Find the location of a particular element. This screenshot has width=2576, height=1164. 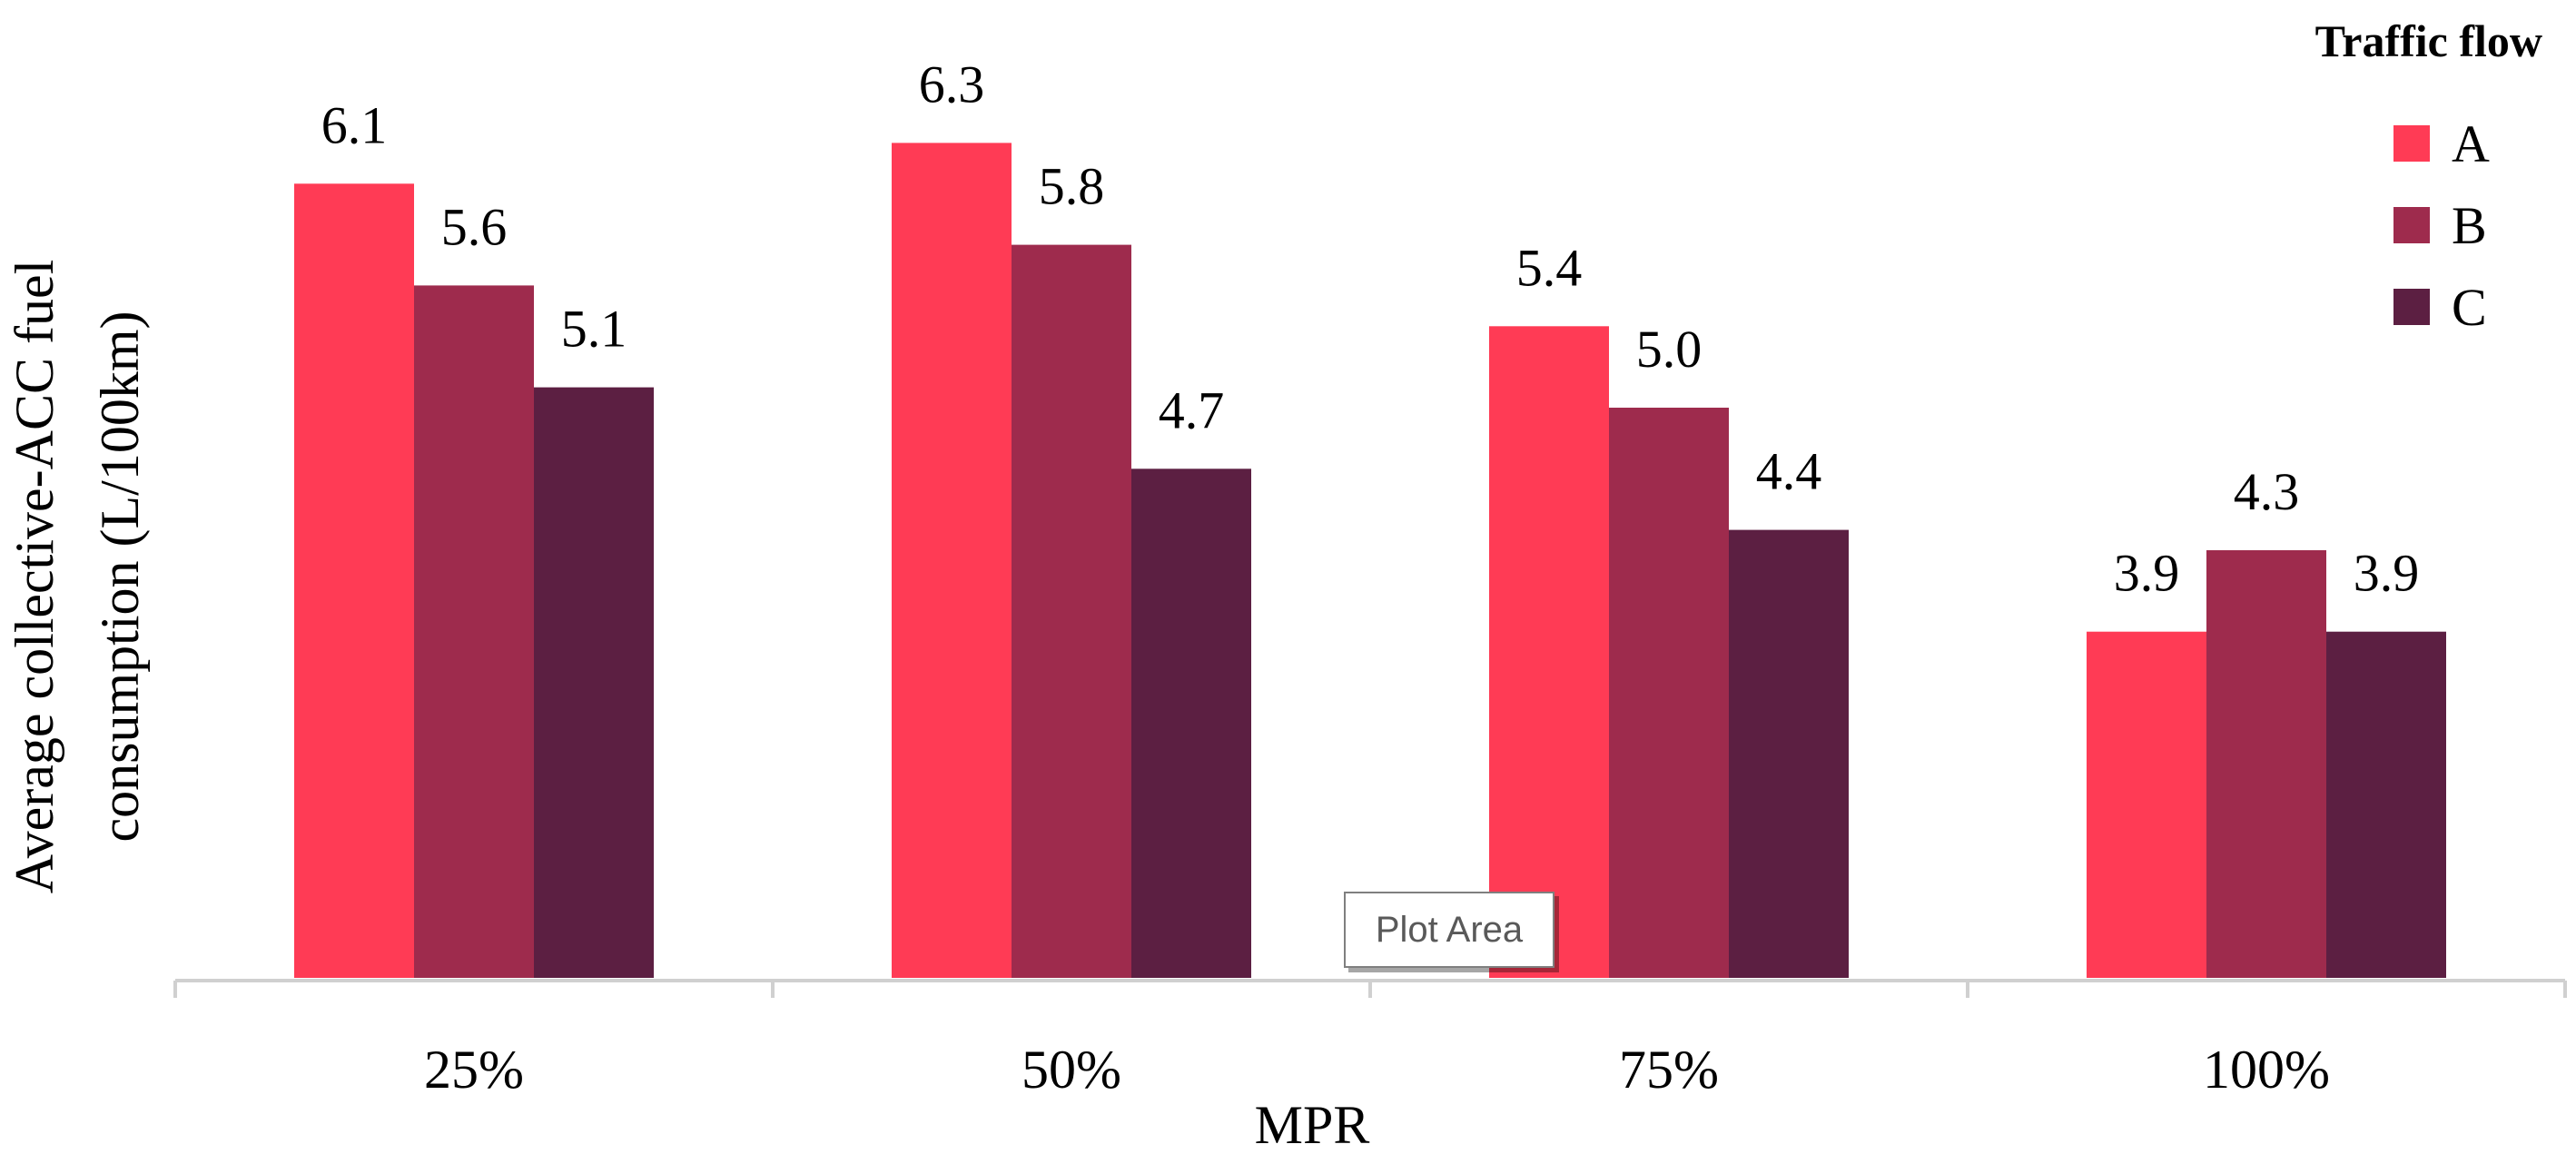

data-label-a-4: 3.9 is located at coordinates (2147, 574).